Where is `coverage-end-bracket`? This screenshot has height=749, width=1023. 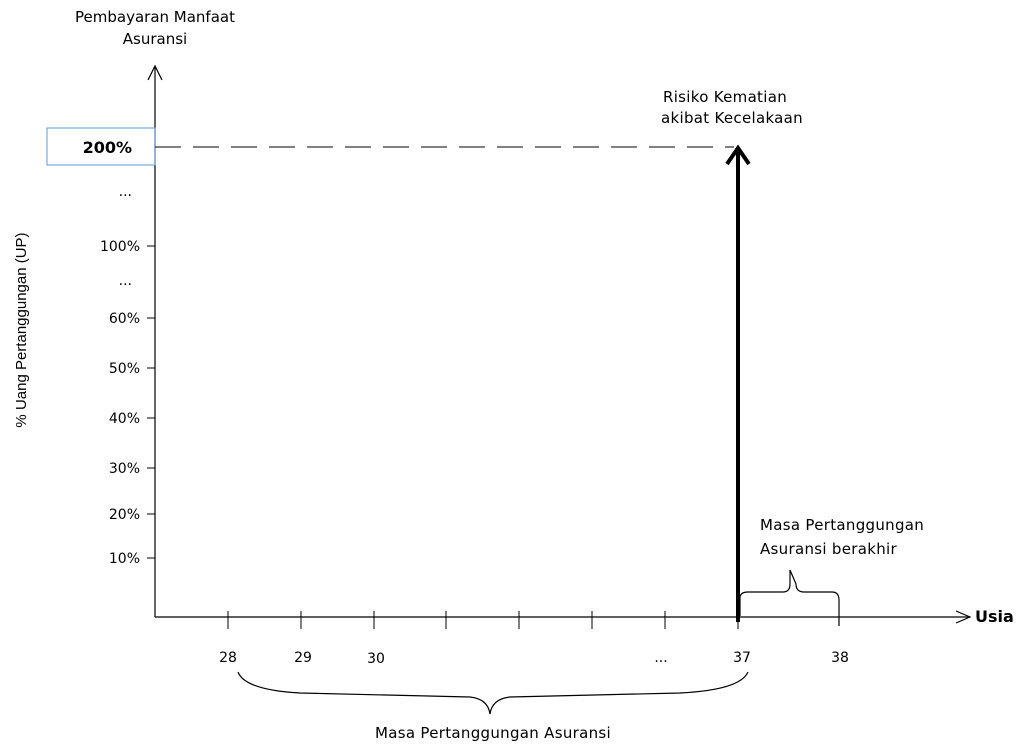 coverage-end-bracket is located at coordinates (789, 597).